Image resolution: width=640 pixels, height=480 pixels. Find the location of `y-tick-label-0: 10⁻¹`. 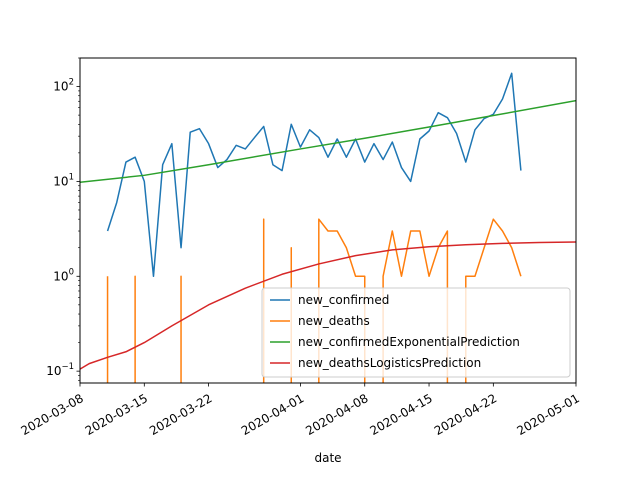

y-tick-label-0: 10⁻¹ is located at coordinates (60, 370).